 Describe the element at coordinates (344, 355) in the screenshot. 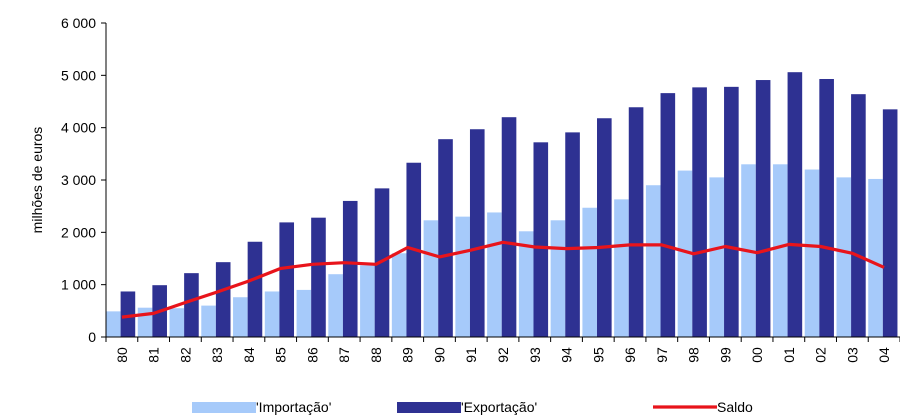

I see `x-tick-label: 87` at that location.